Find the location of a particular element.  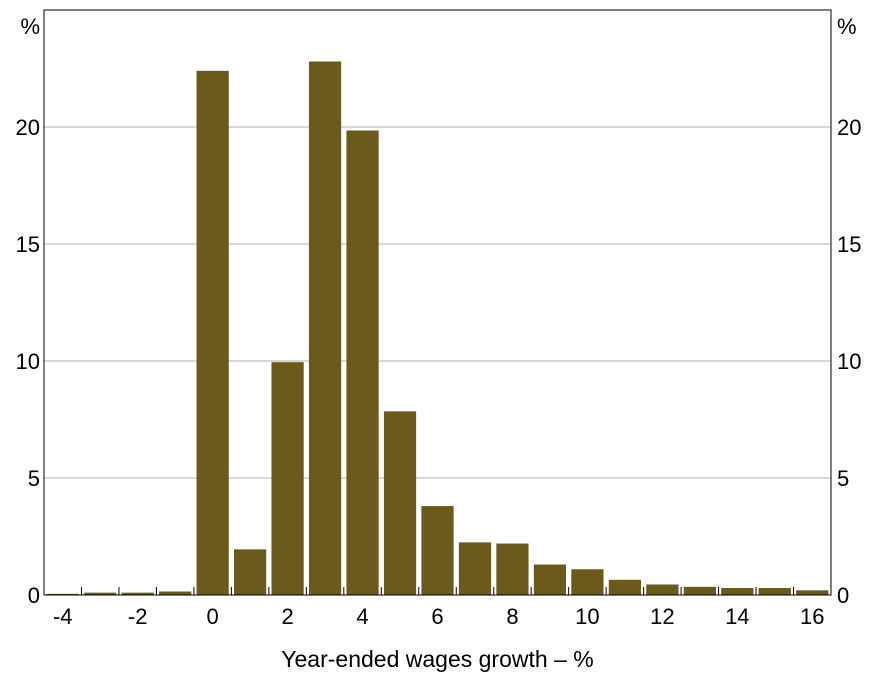

x-tick-label: 12 is located at coordinates (662, 616).